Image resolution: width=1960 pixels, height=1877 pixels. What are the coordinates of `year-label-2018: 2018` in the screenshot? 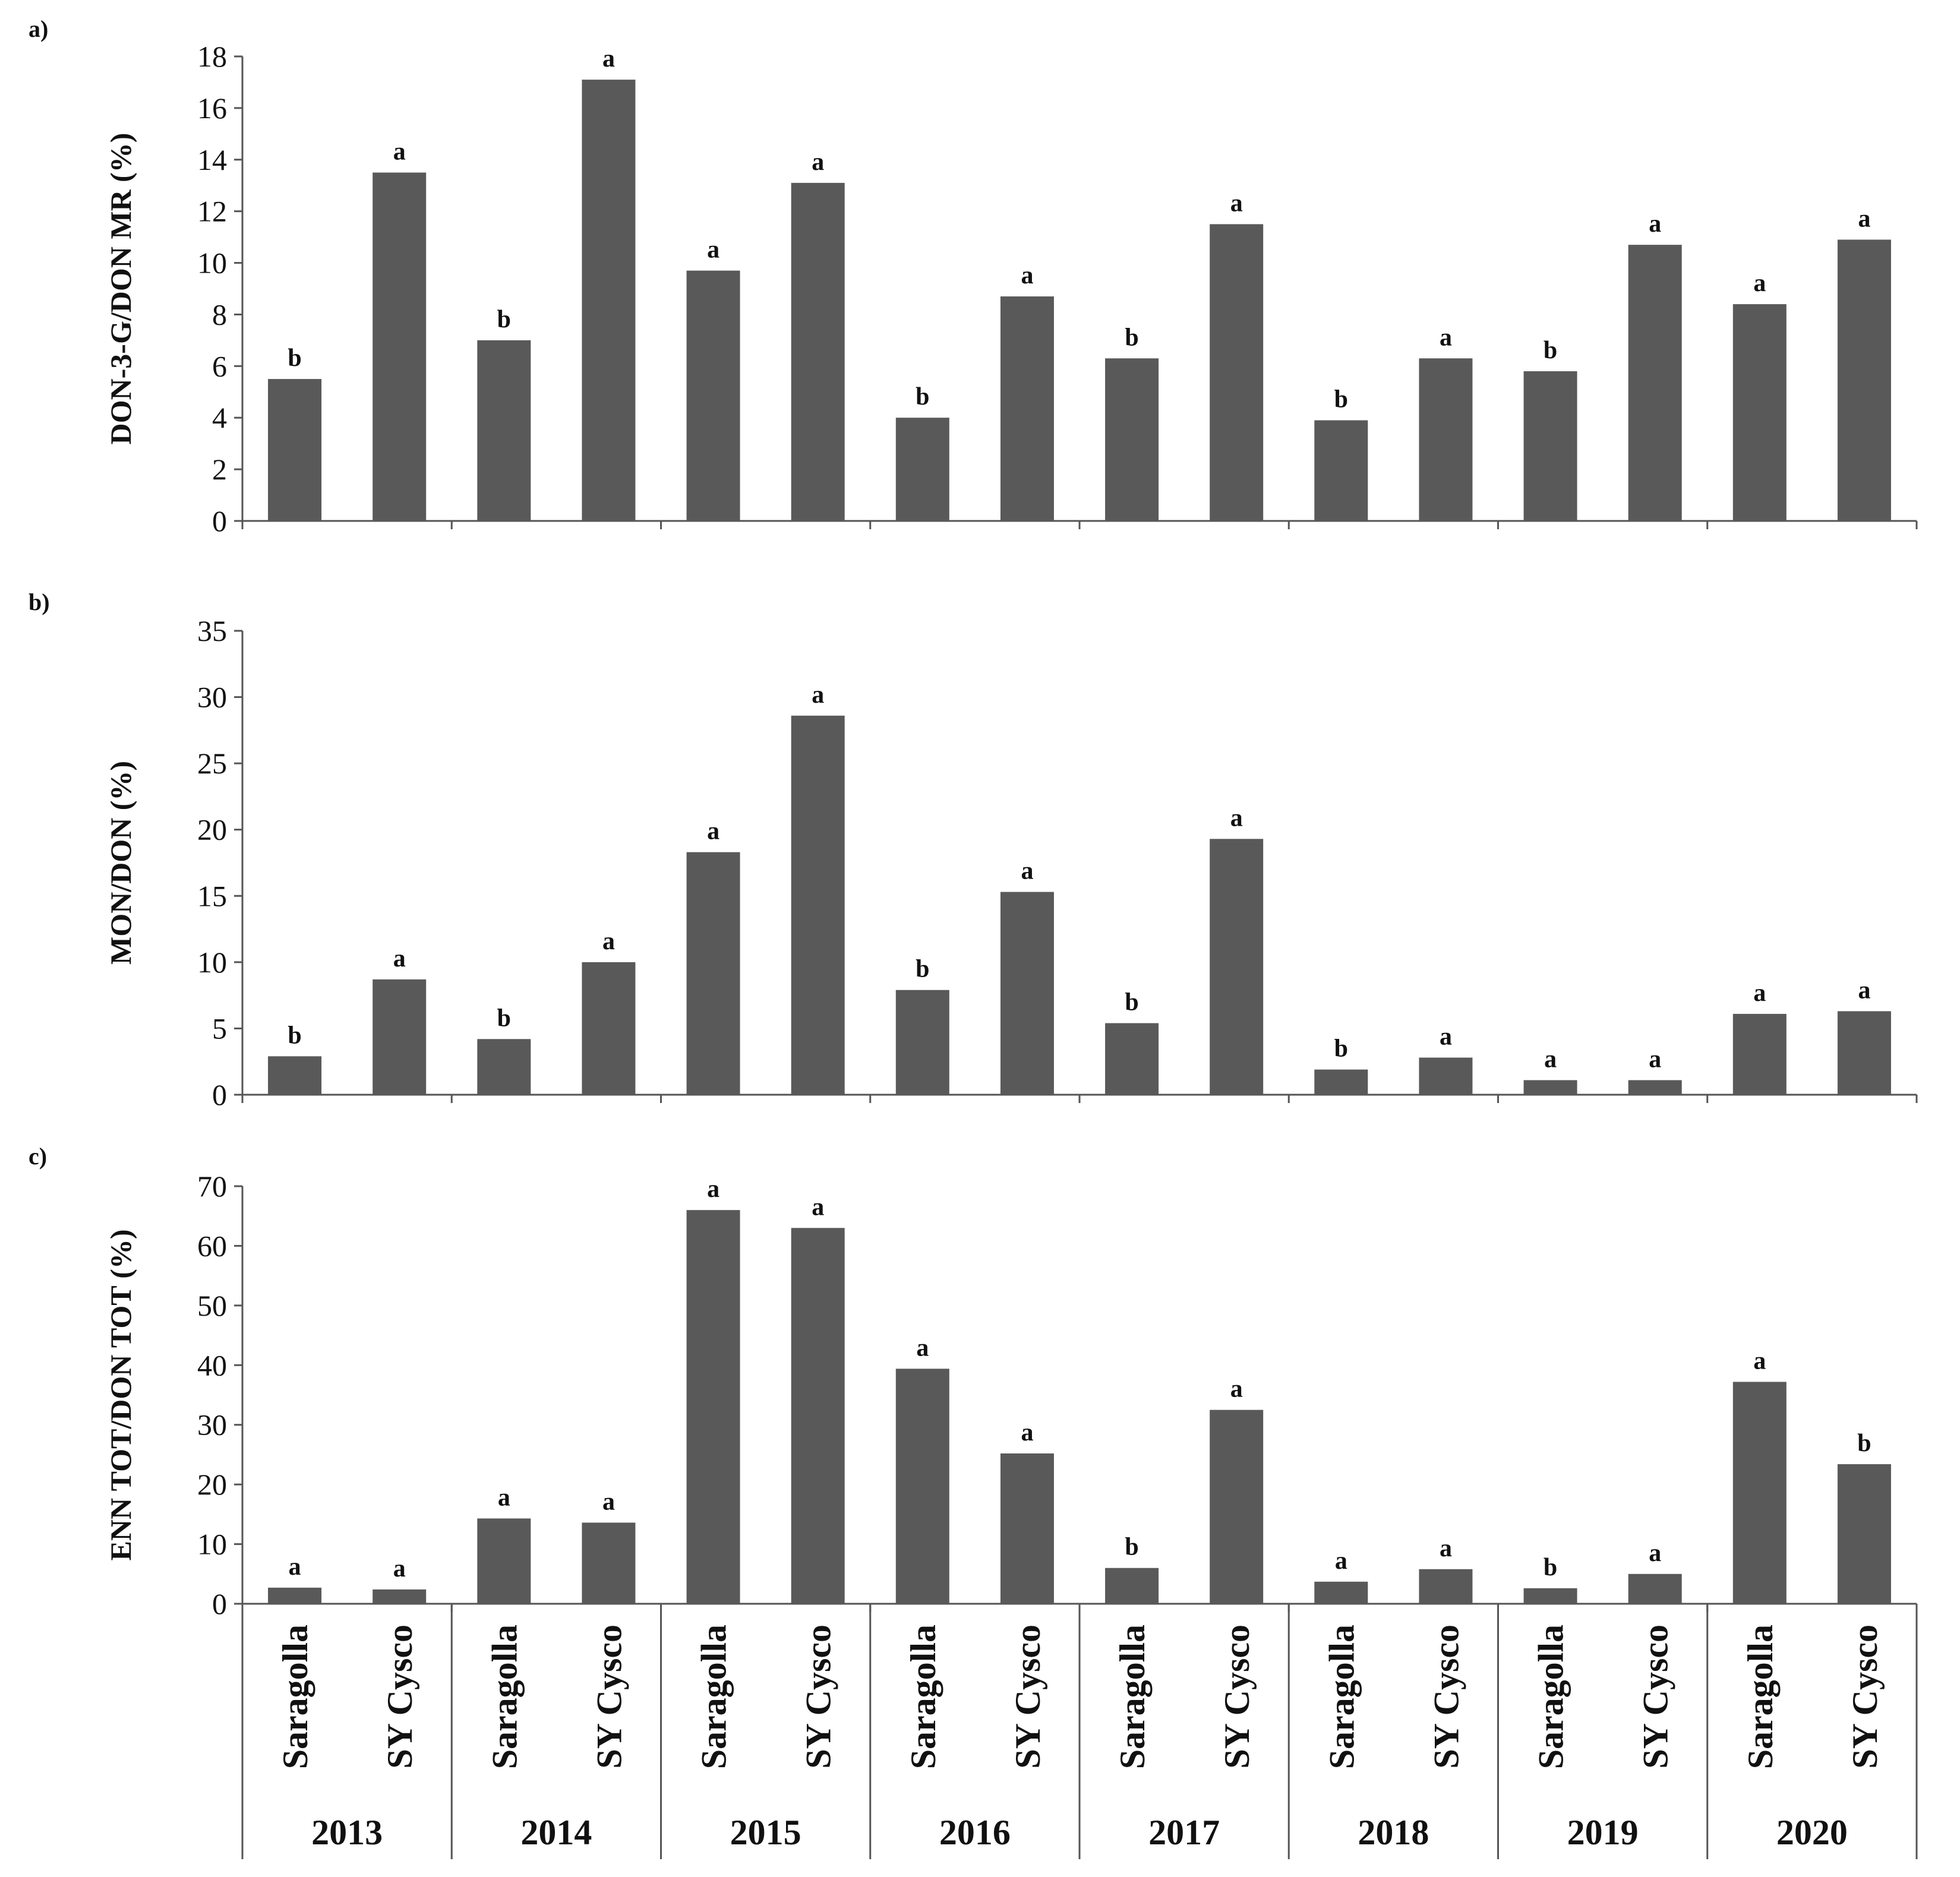 It's located at (1393, 1832).